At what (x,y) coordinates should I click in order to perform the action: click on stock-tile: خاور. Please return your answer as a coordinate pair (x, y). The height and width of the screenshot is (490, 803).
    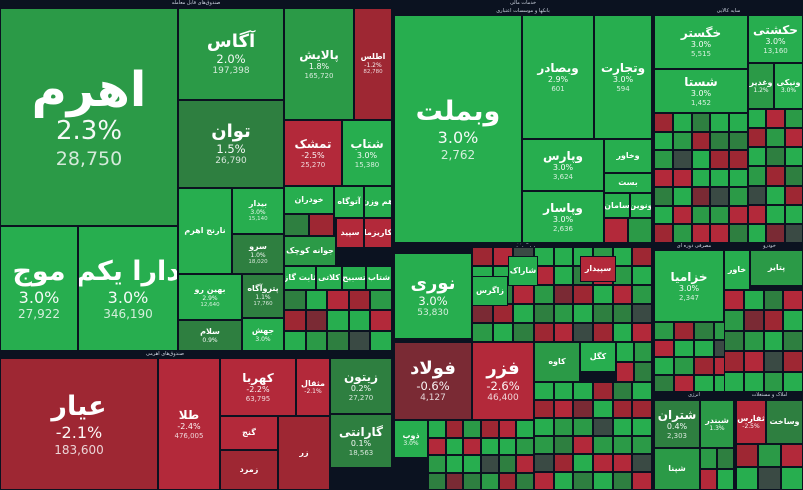
    Looking at the image, I should click on (737, 270).